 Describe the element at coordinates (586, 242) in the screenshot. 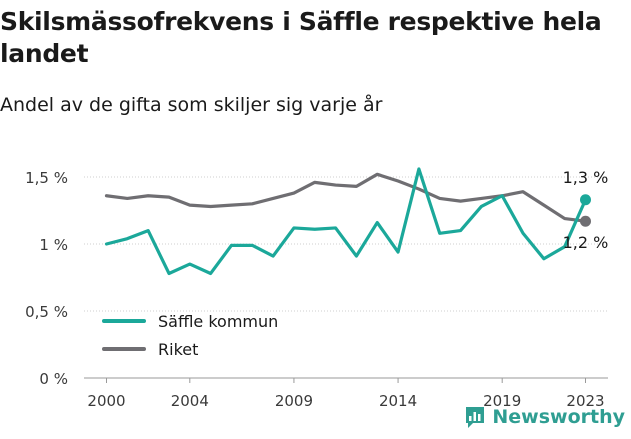

I see `end-label-riket: 1,2 %` at that location.